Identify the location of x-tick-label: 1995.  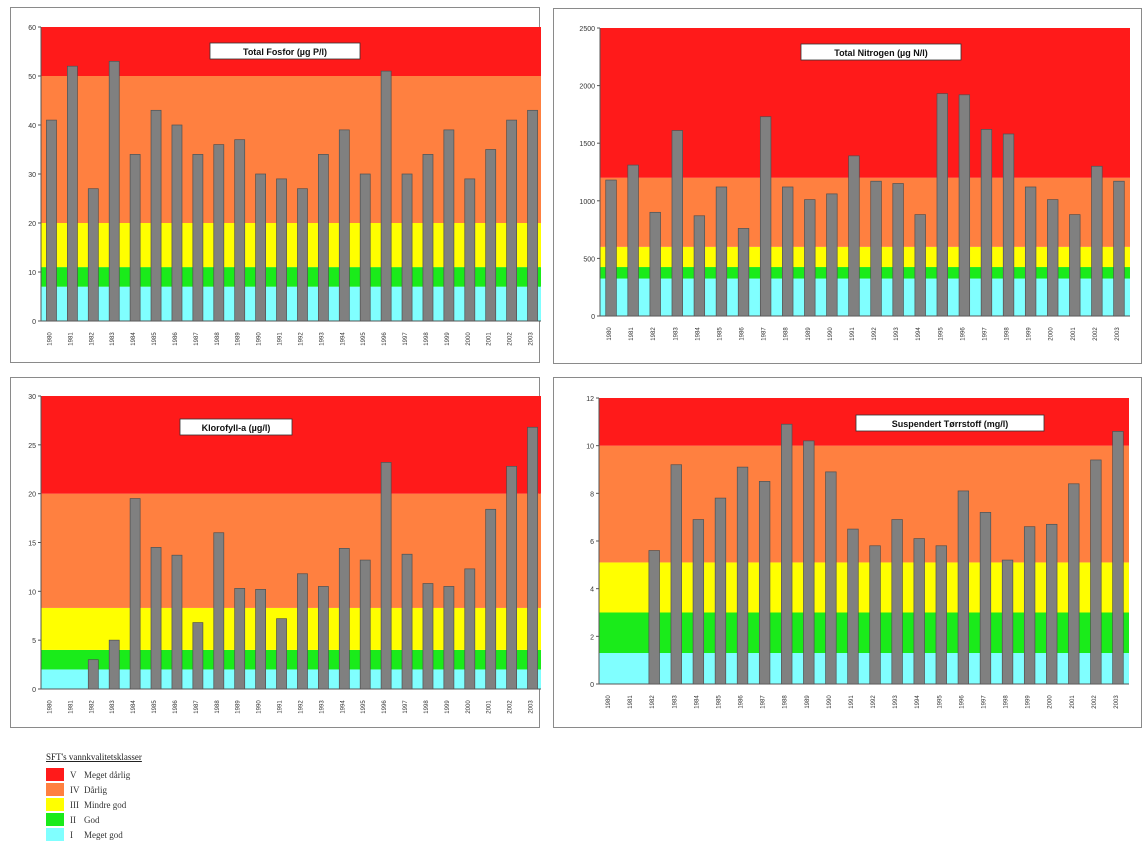
(364, 707).